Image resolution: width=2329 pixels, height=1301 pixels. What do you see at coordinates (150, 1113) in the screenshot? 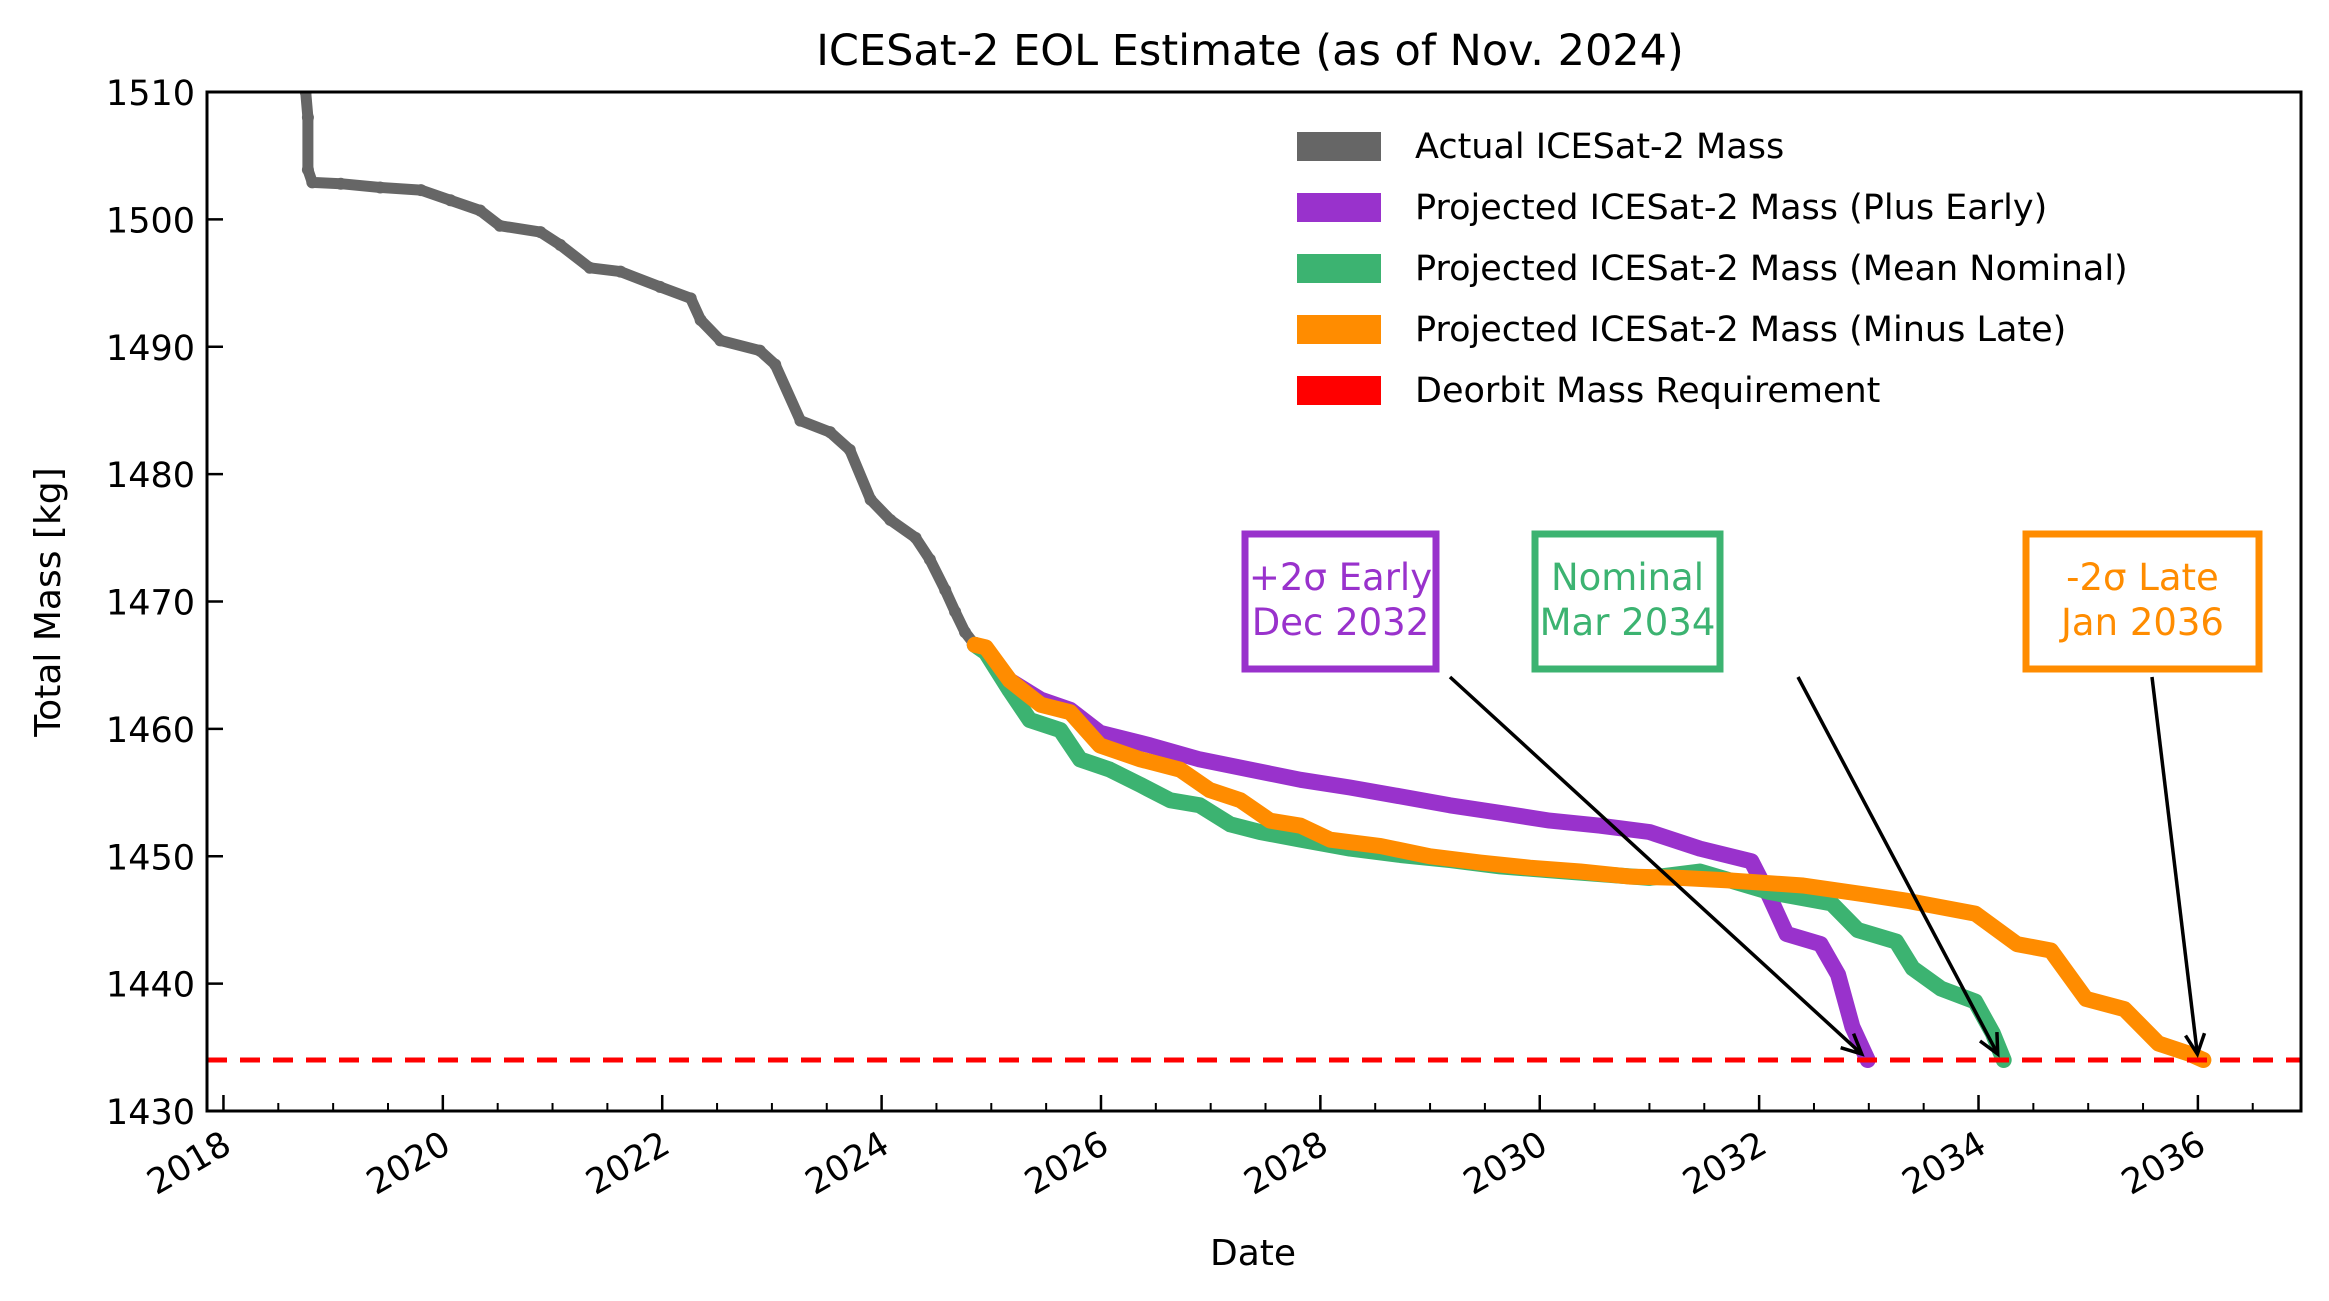
I see `y-tick-label: 1430` at bounding box center [150, 1113].